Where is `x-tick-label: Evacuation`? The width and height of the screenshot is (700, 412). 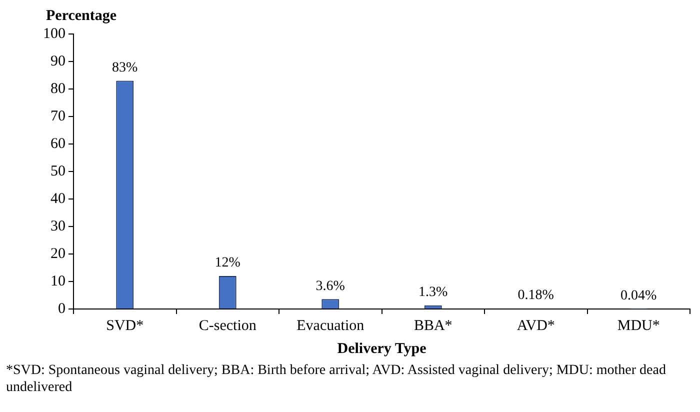 x-tick-label: Evacuation is located at coordinates (330, 326).